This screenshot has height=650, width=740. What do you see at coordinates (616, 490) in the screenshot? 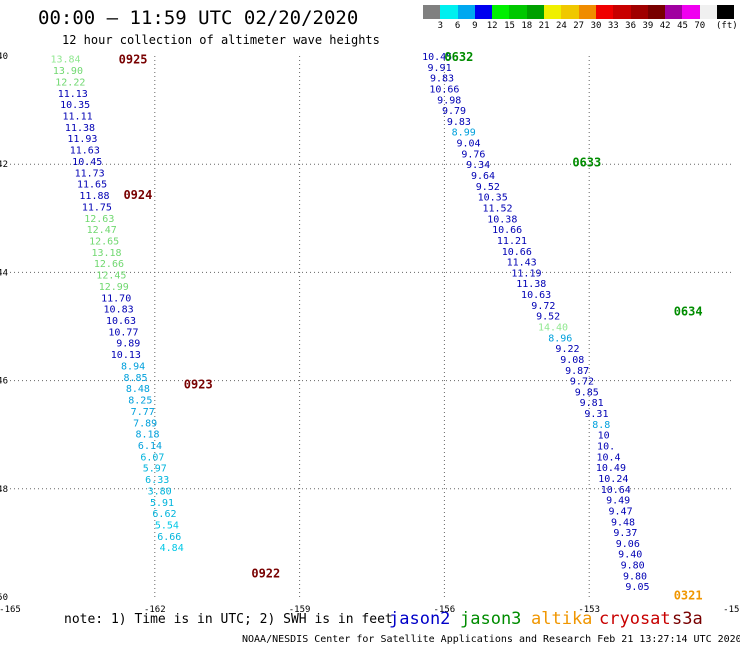
I see `swh-value-jason3: 10.64` at bounding box center [616, 490].